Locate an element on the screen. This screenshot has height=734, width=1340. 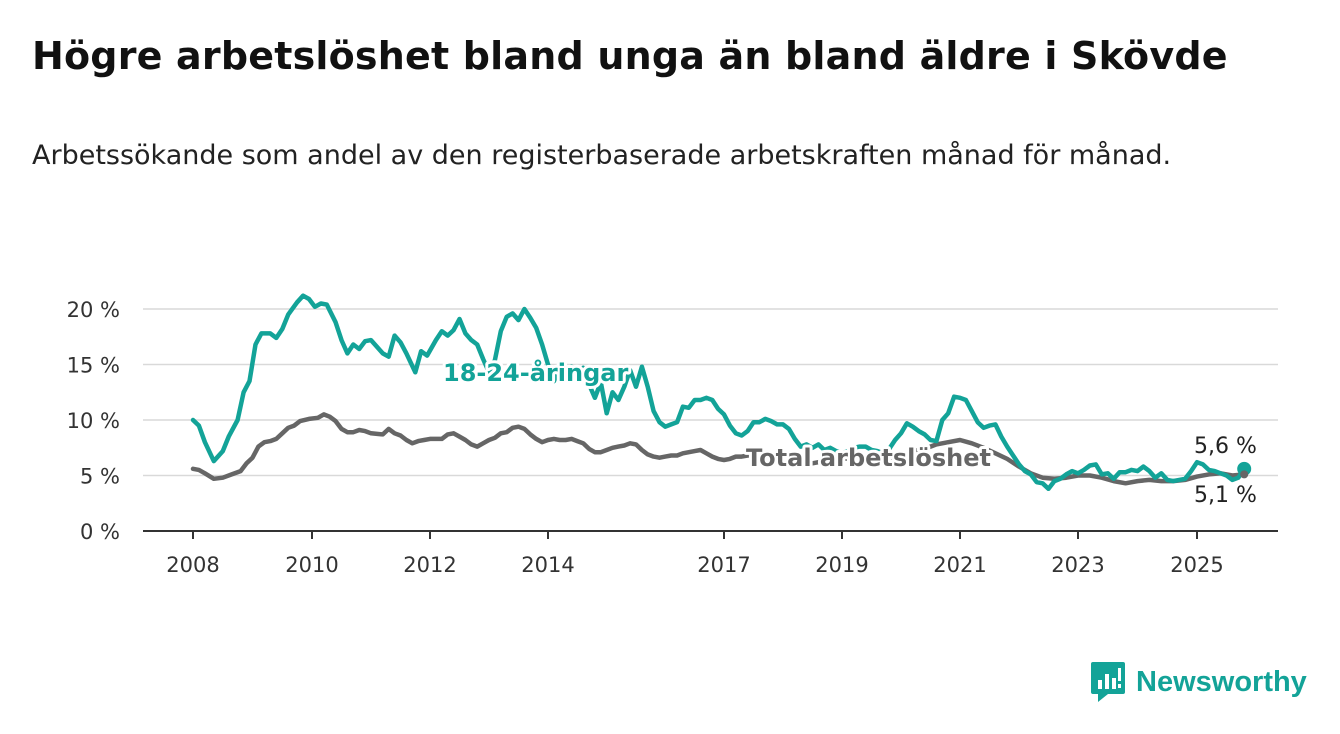
y-tick-label: 10 % is located at coordinates (93, 421).